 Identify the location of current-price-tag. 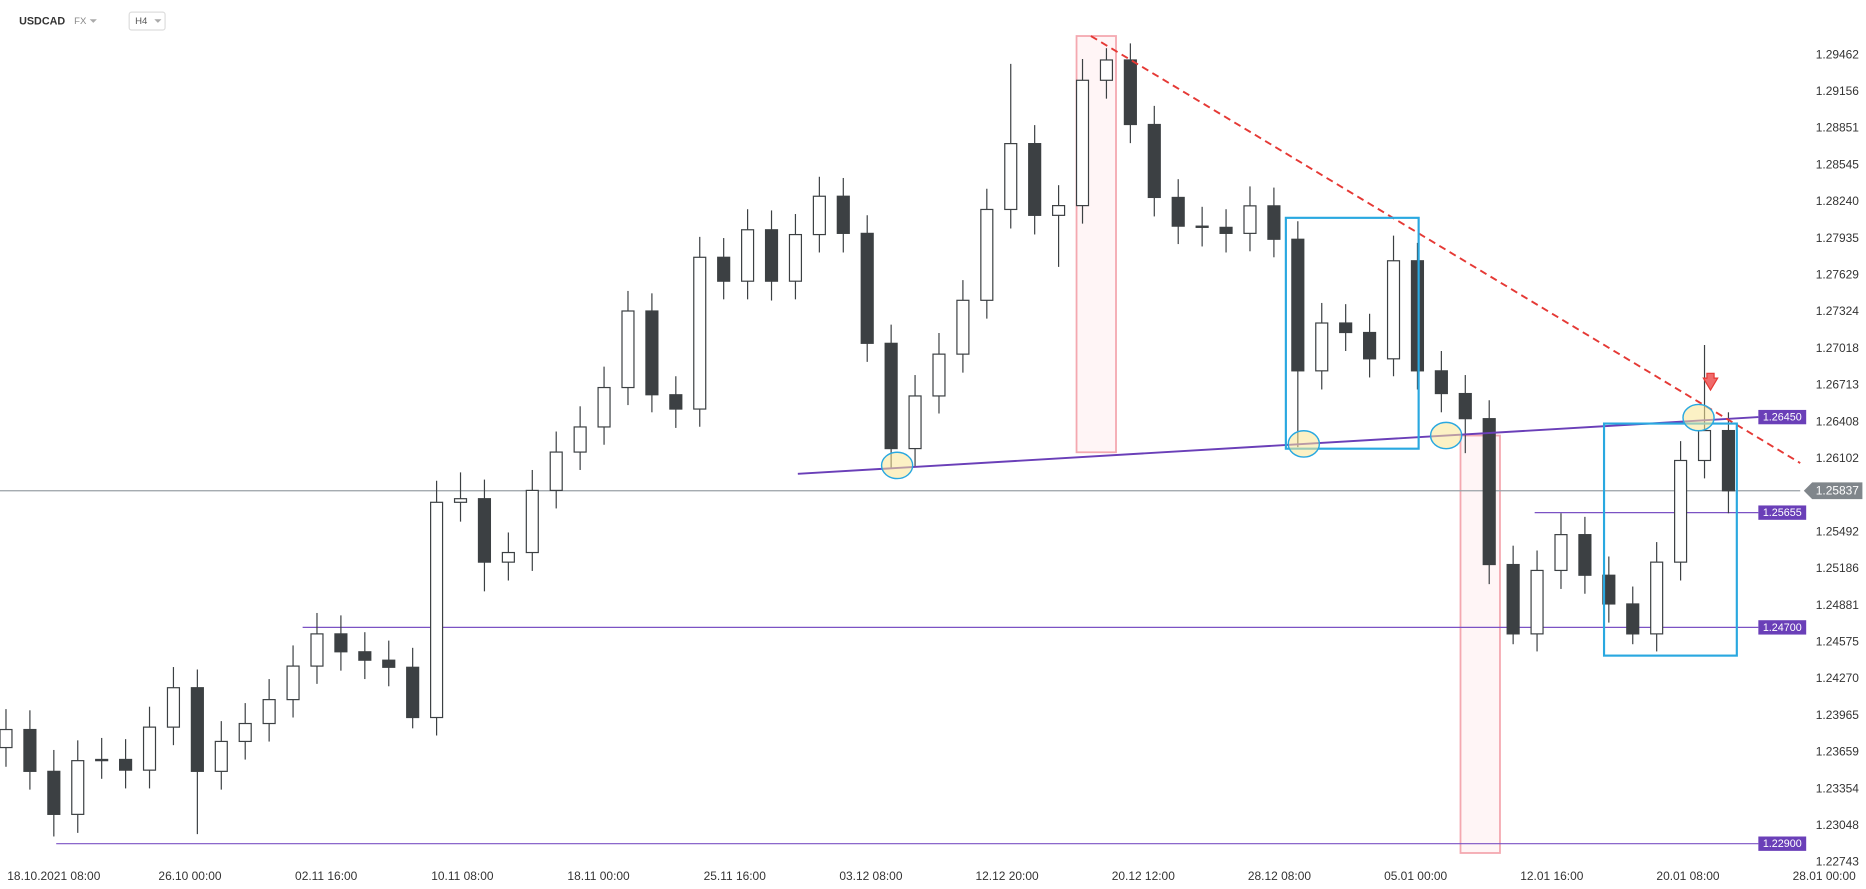
(1833, 491).